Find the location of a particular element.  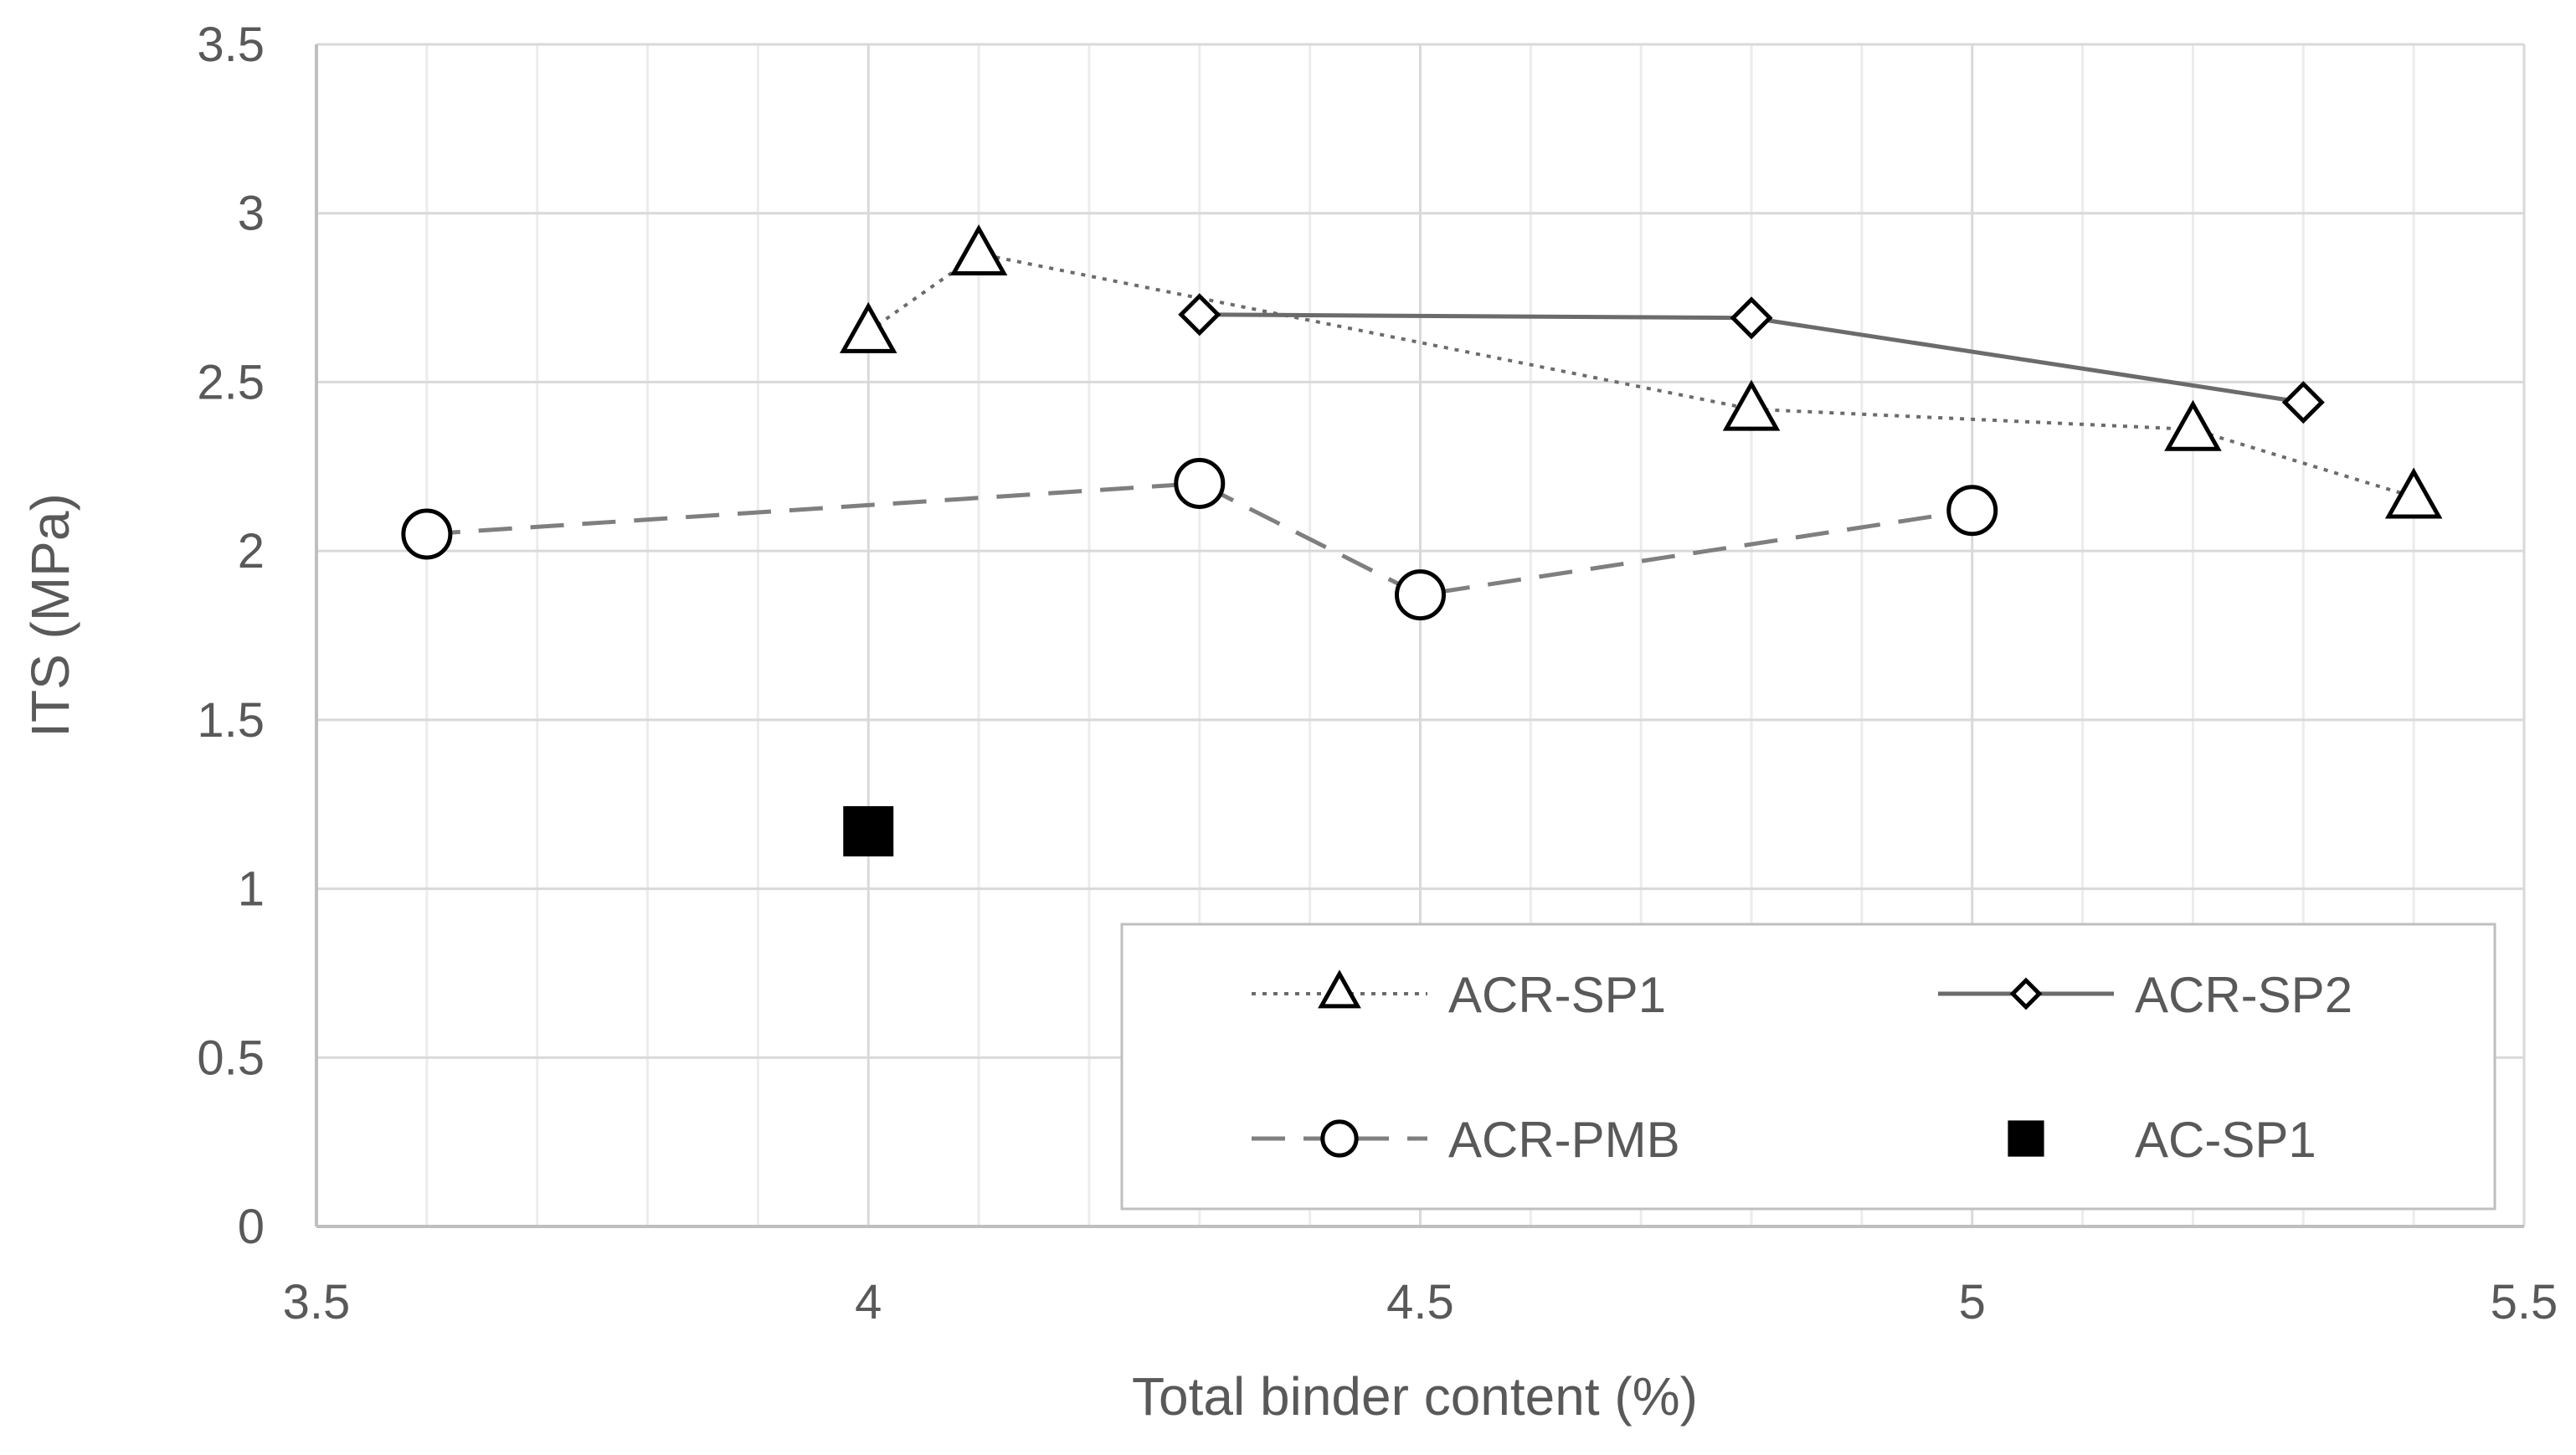

y-tick-label: 2.5 is located at coordinates (231, 382).